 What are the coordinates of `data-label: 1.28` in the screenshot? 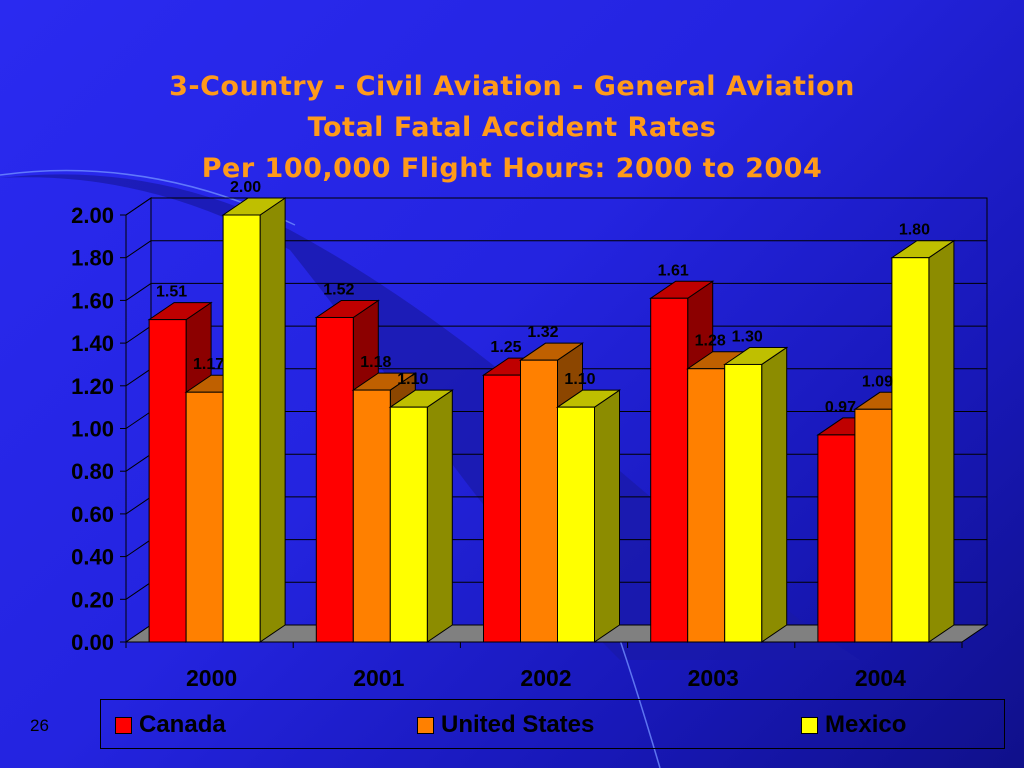 It's located at (710, 341).